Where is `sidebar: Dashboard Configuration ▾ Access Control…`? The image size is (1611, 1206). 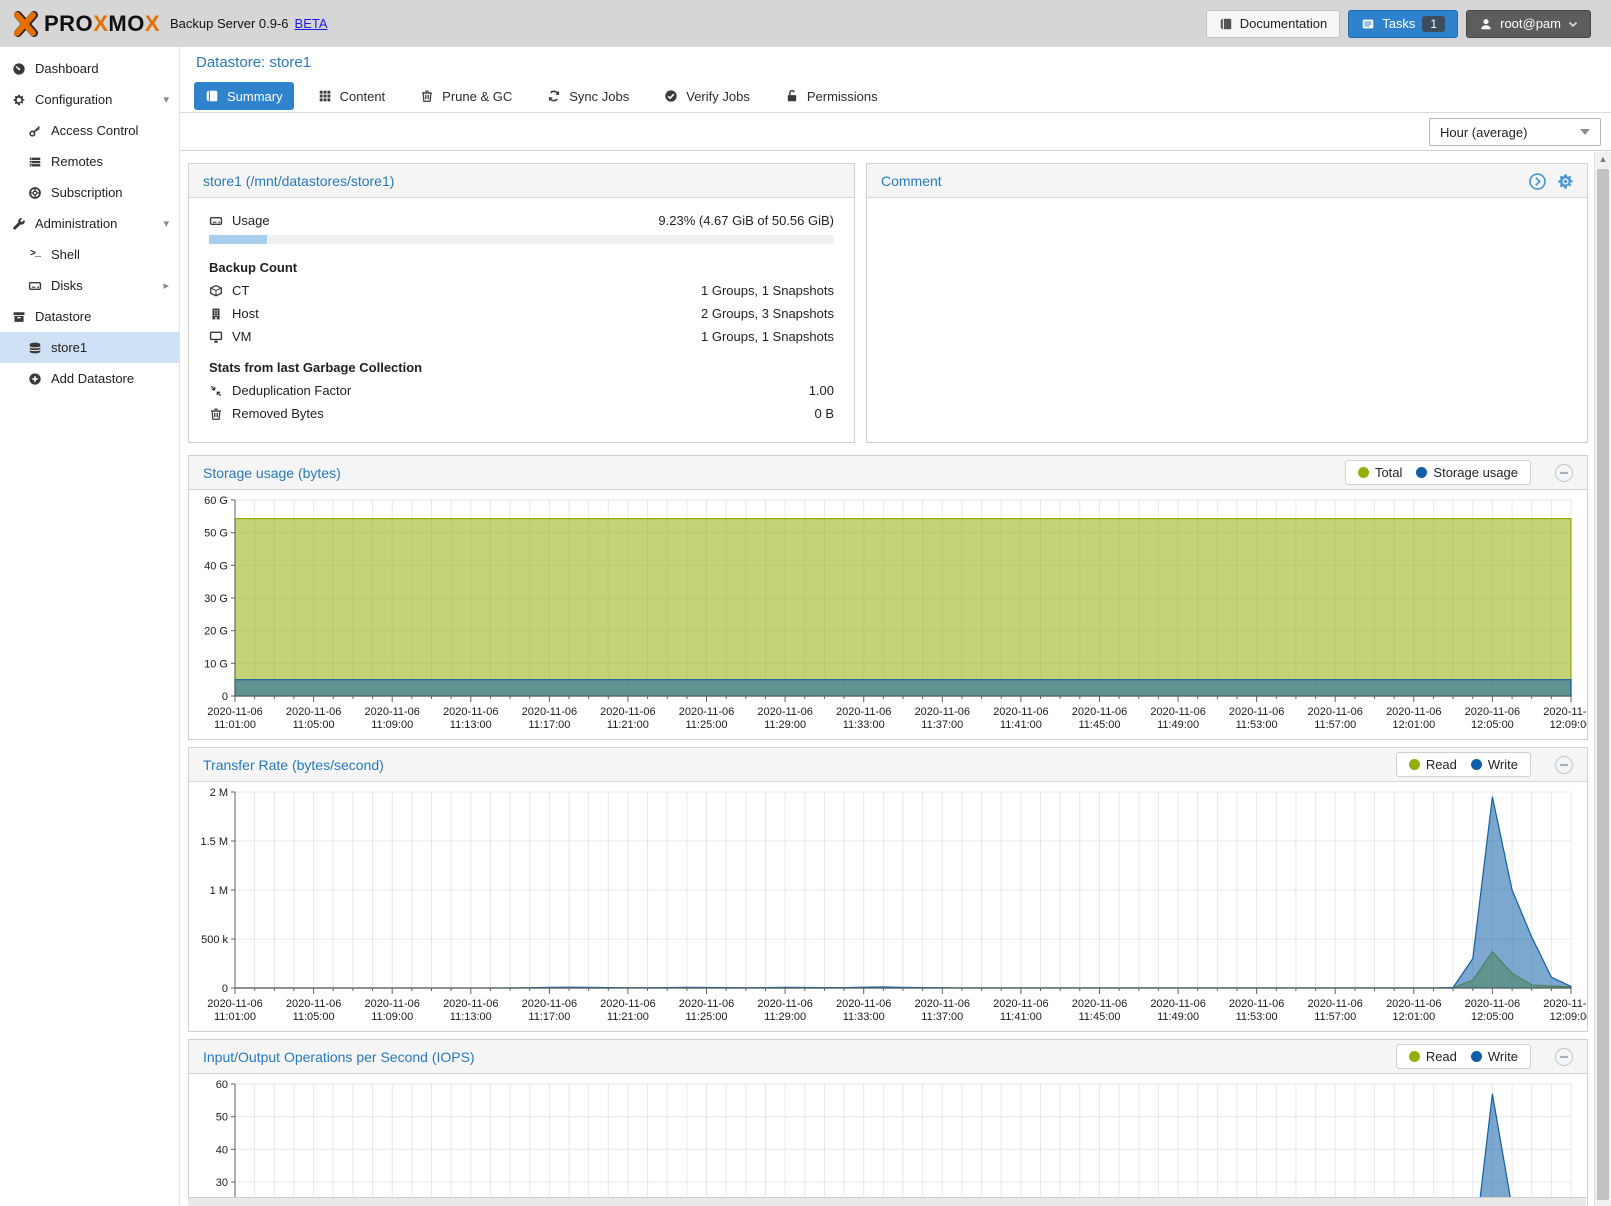
sidebar: Dashboard Configuration ▾ Access Control… is located at coordinates (90, 626).